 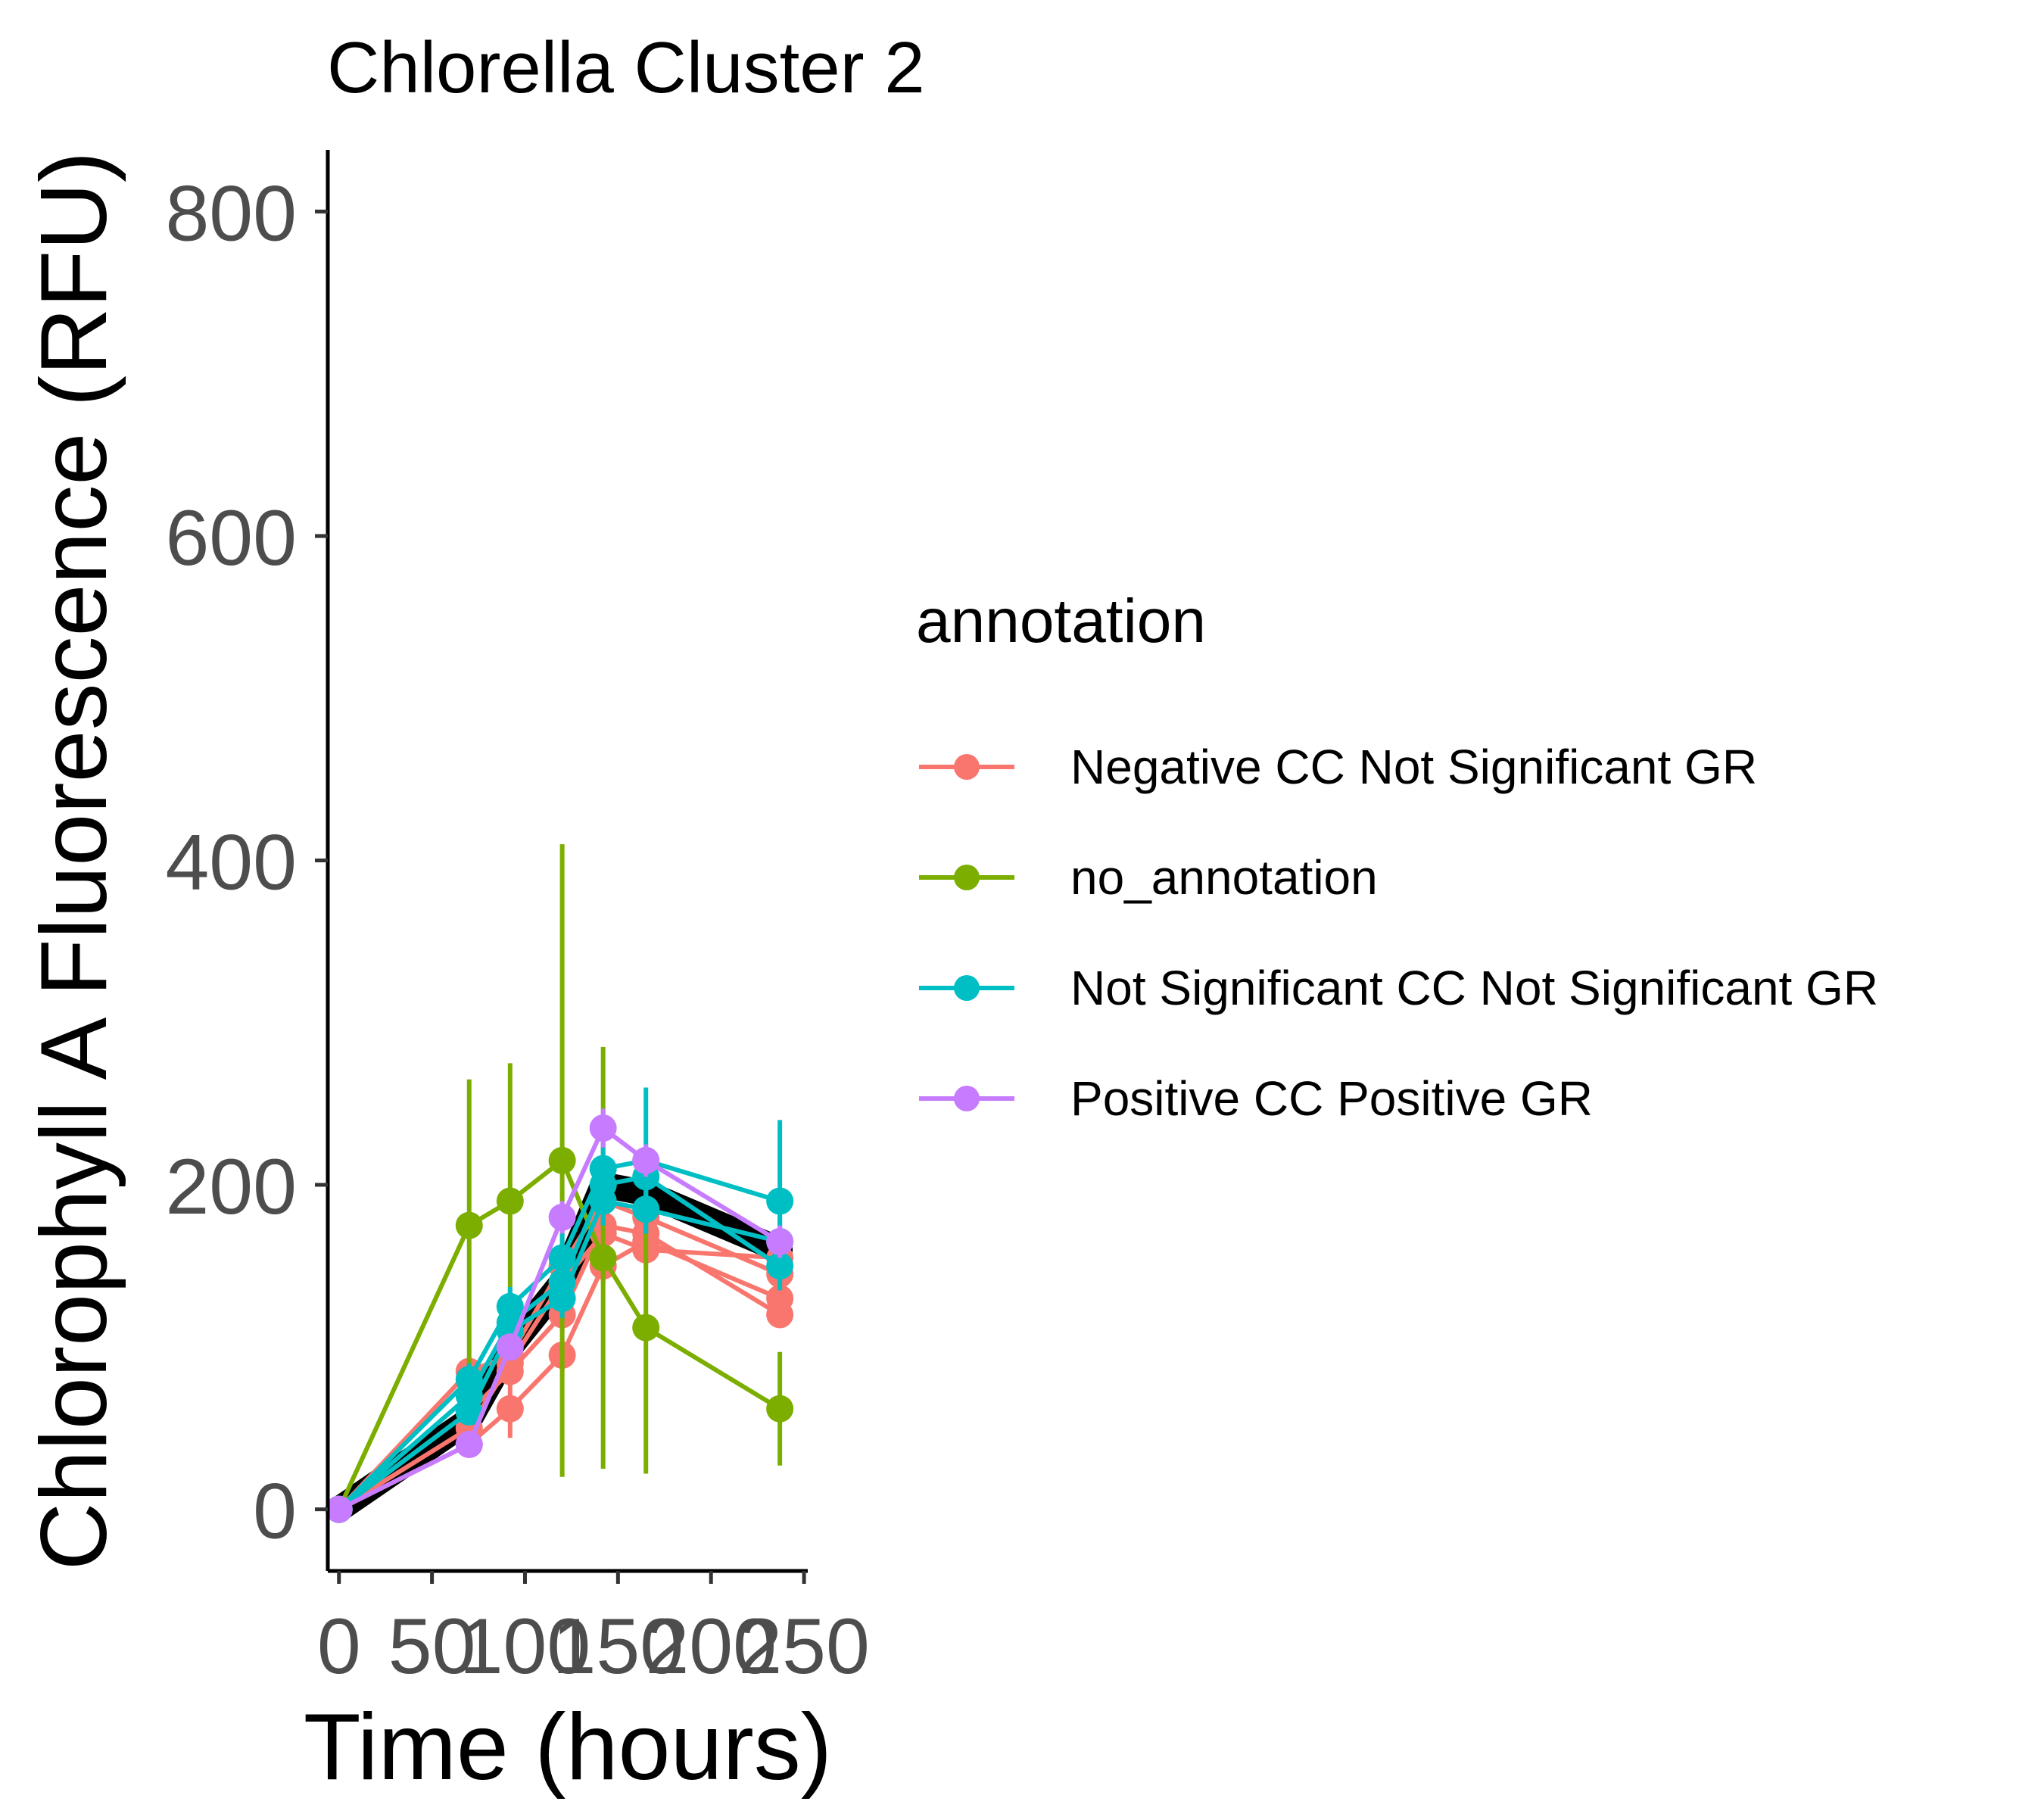 I want to click on y-tick-label: 600, so click(x=231, y=538).